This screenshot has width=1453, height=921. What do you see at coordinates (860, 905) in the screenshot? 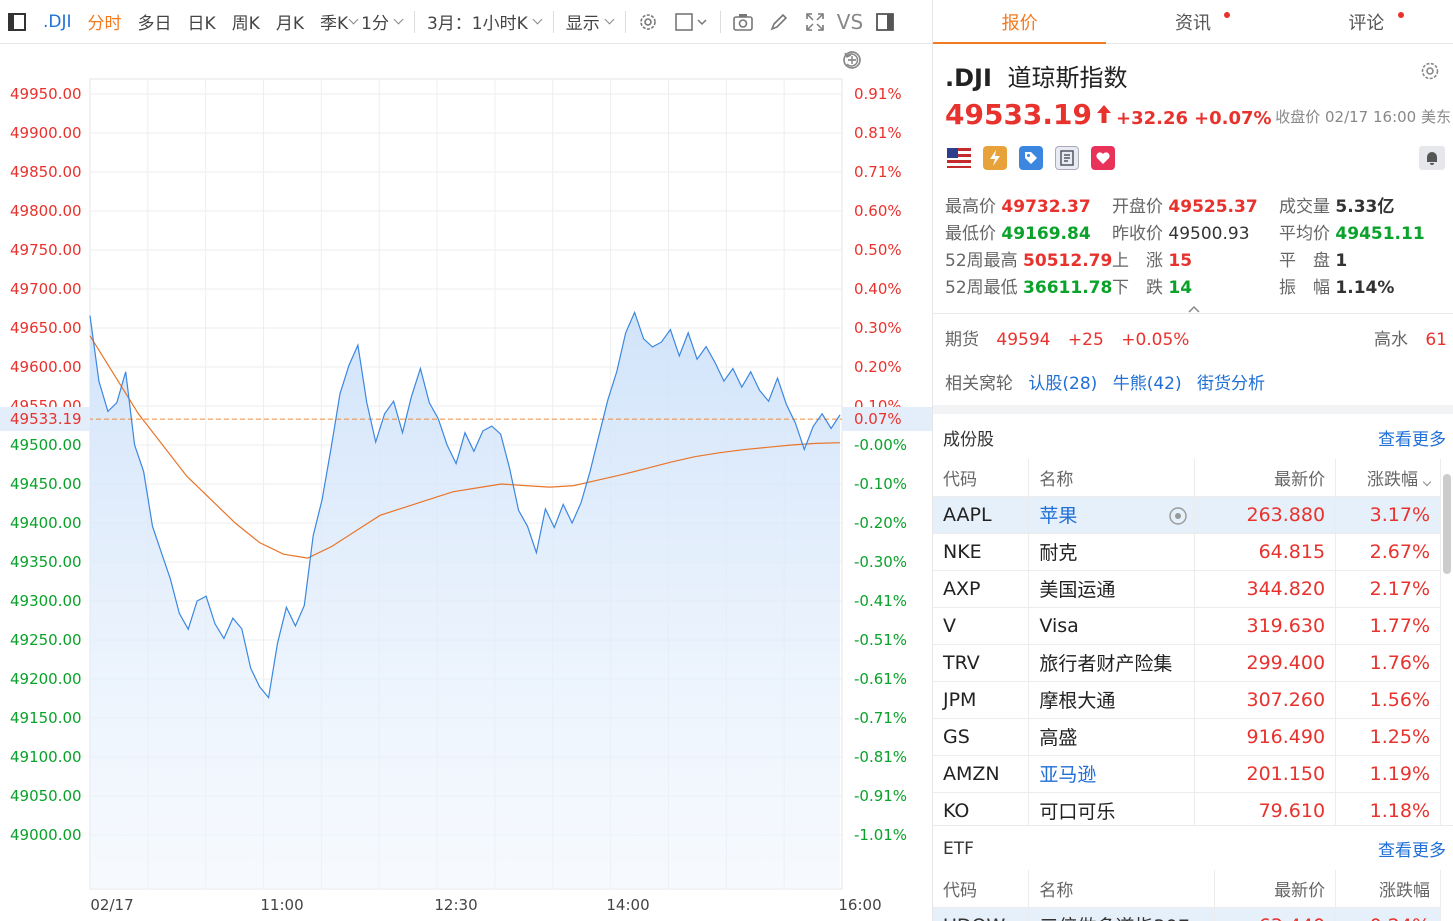
I see `time-tick-label: 16:00` at bounding box center [860, 905].